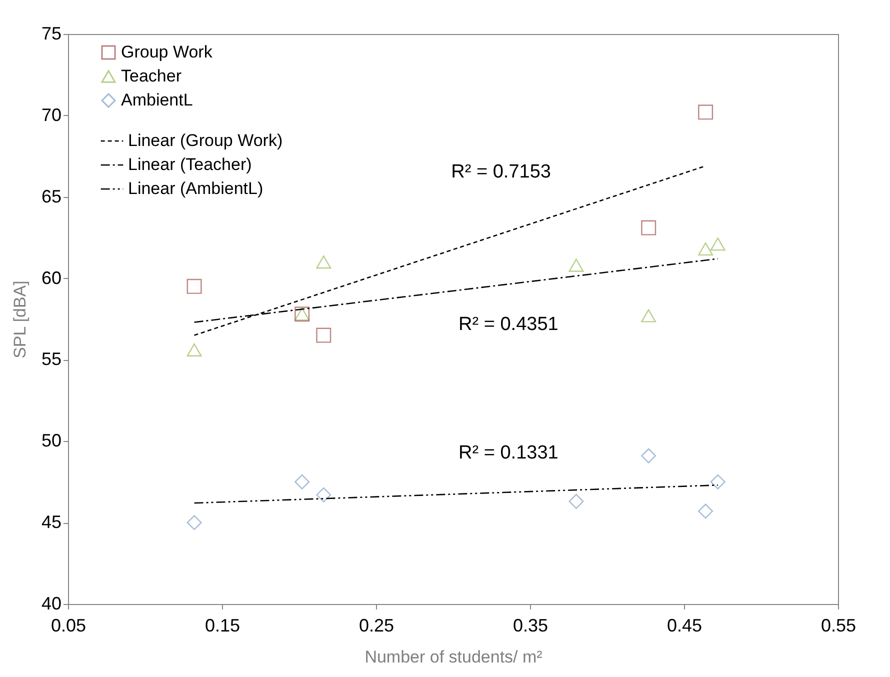 This screenshot has height=677, width=890. I want to click on y-tick-label: 65, so click(51, 196).